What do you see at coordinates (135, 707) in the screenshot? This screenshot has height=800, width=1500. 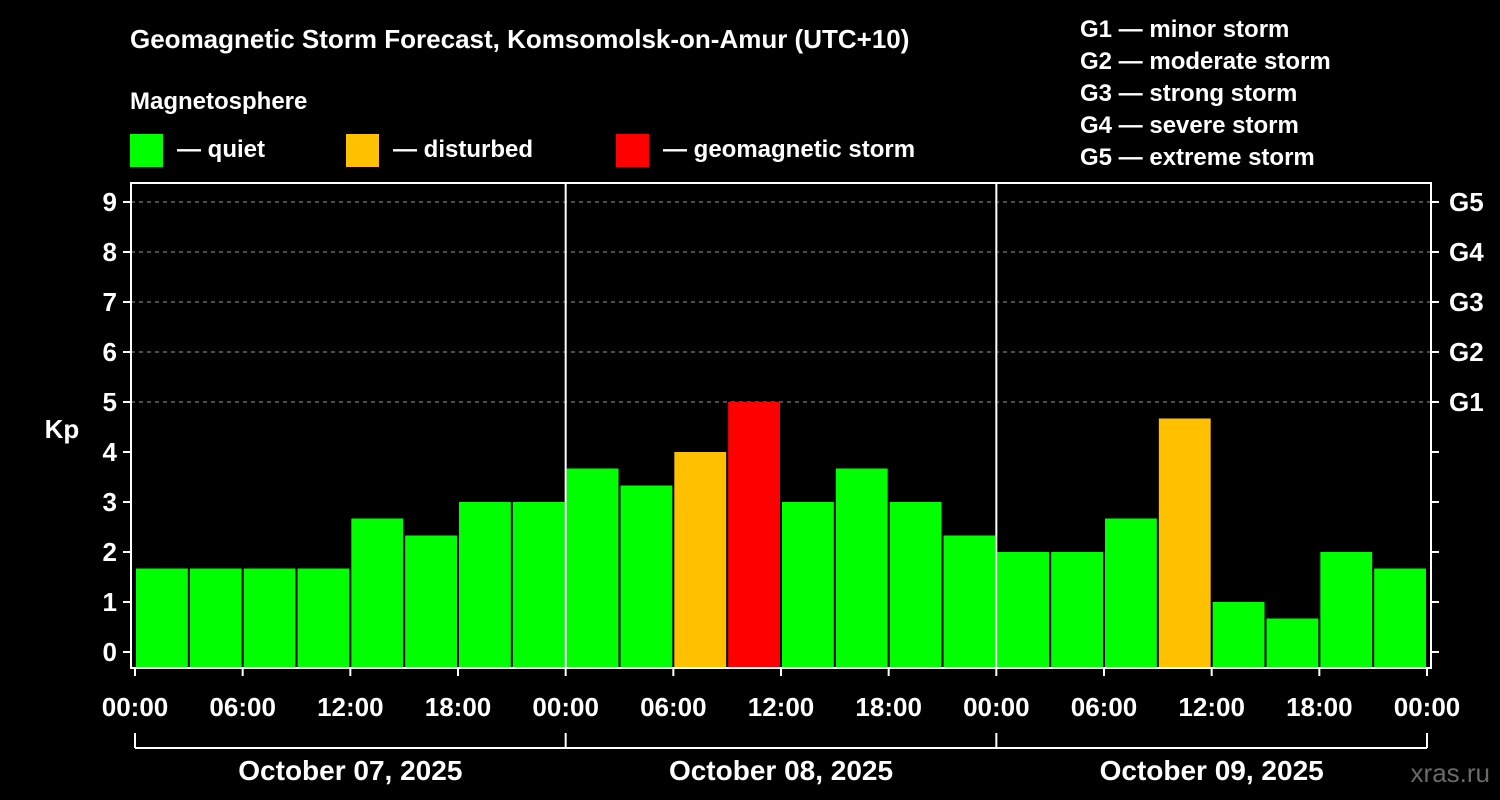 I see `x-tick-label-0: 00:00` at bounding box center [135, 707].